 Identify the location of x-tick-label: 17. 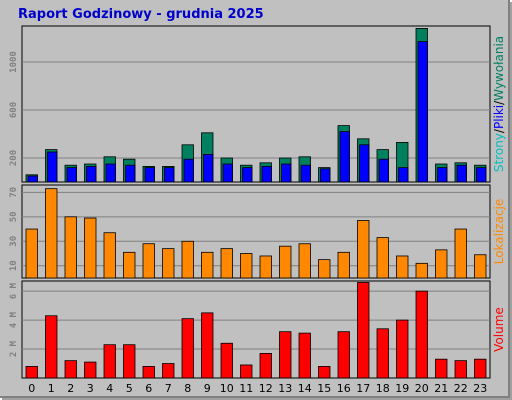
(363, 388).